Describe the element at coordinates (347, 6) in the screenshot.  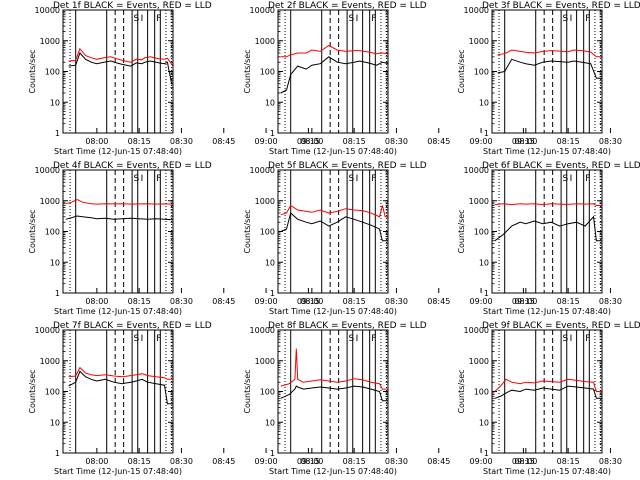
I see `panel-title: Det 2f BLACK = Events, RED = LLD` at that location.